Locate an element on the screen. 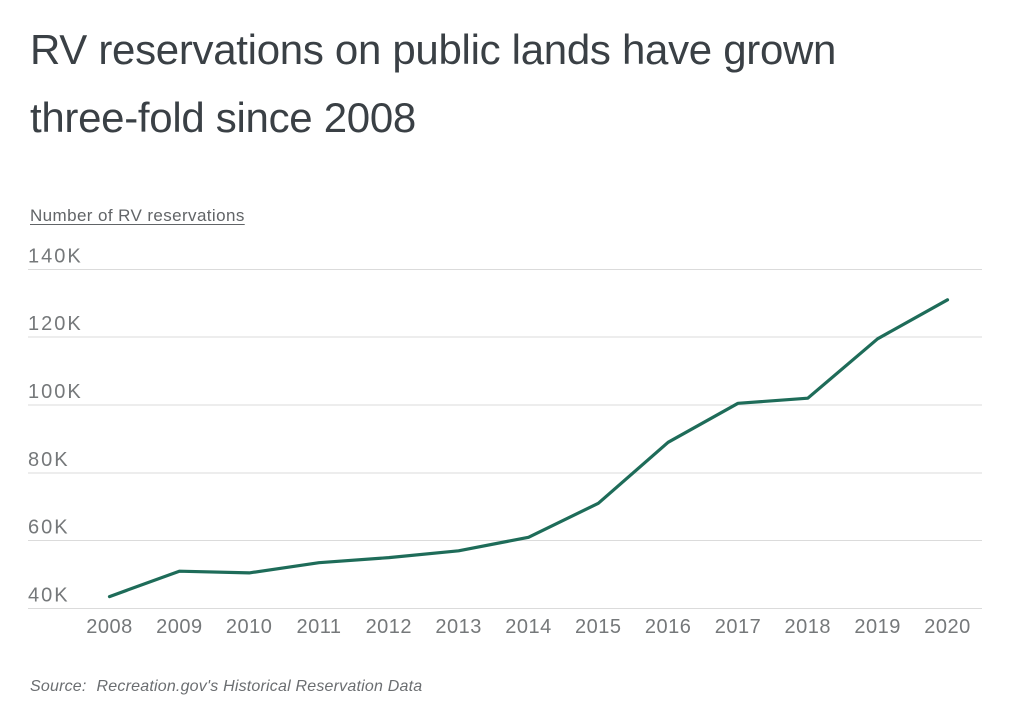 The image size is (1024, 715). x-tick-label: 2013 is located at coordinates (458, 627).